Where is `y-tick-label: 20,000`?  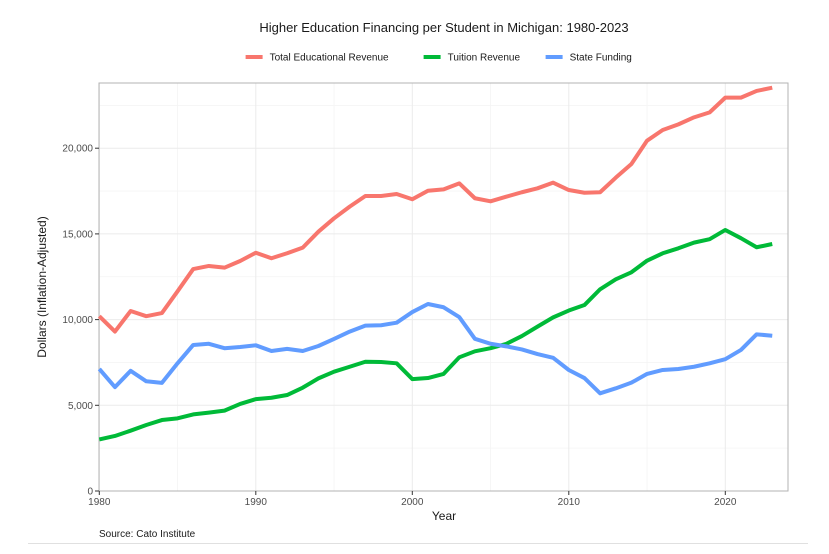 y-tick-label: 20,000 is located at coordinates (77, 149).